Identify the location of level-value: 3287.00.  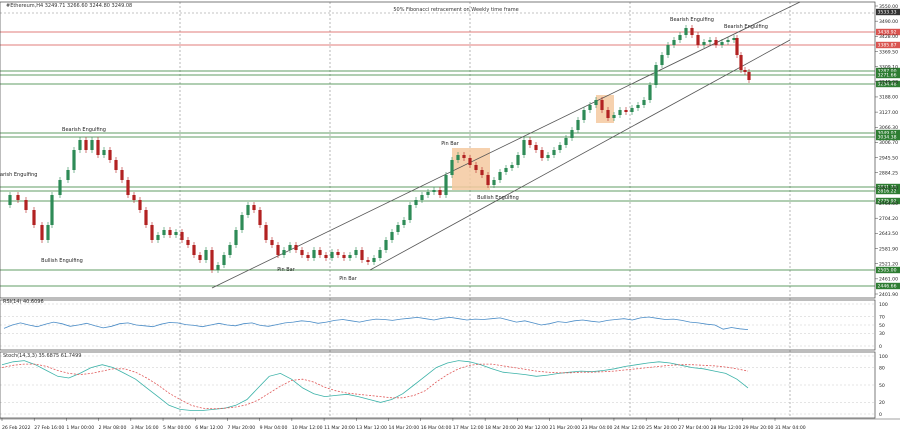
(887, 72).